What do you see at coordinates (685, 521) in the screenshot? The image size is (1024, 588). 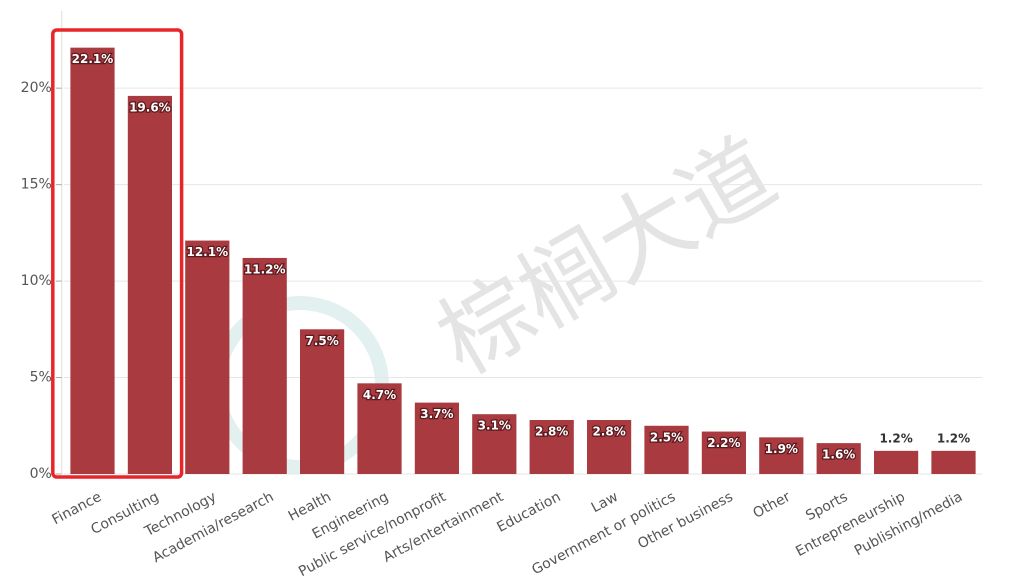 I see `x-tick-label: Other business` at bounding box center [685, 521].